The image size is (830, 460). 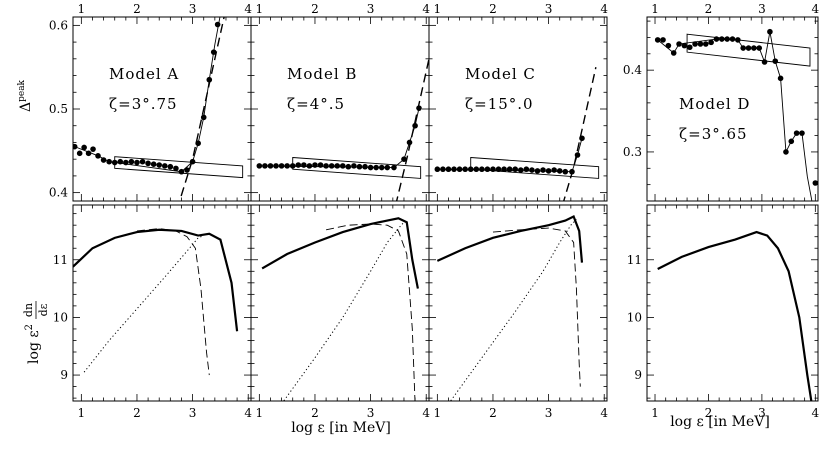 I want to click on model-label: Model D, so click(x=714, y=104).